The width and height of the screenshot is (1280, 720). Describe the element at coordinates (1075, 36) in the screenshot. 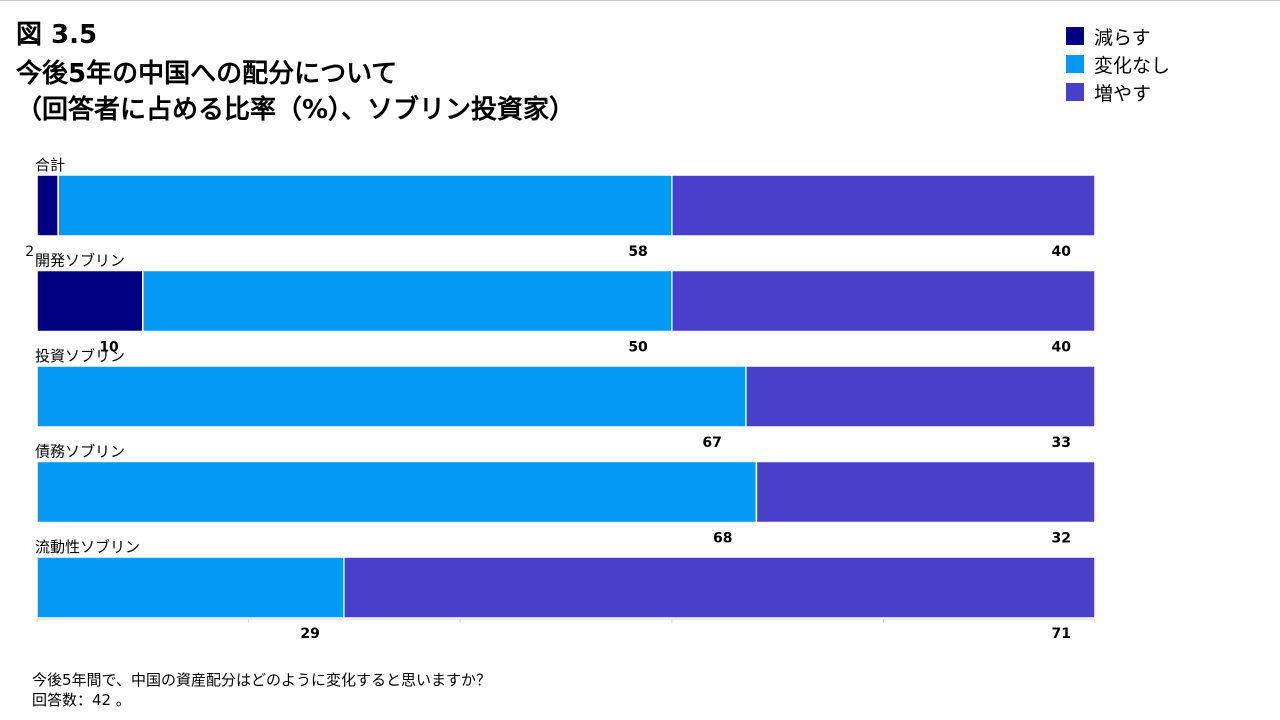

I see `legend-swatch-decrease` at that location.